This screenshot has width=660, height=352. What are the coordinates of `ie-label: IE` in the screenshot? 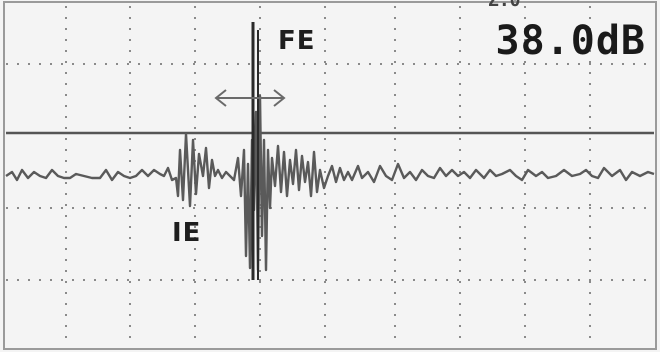 It's located at (187, 233).